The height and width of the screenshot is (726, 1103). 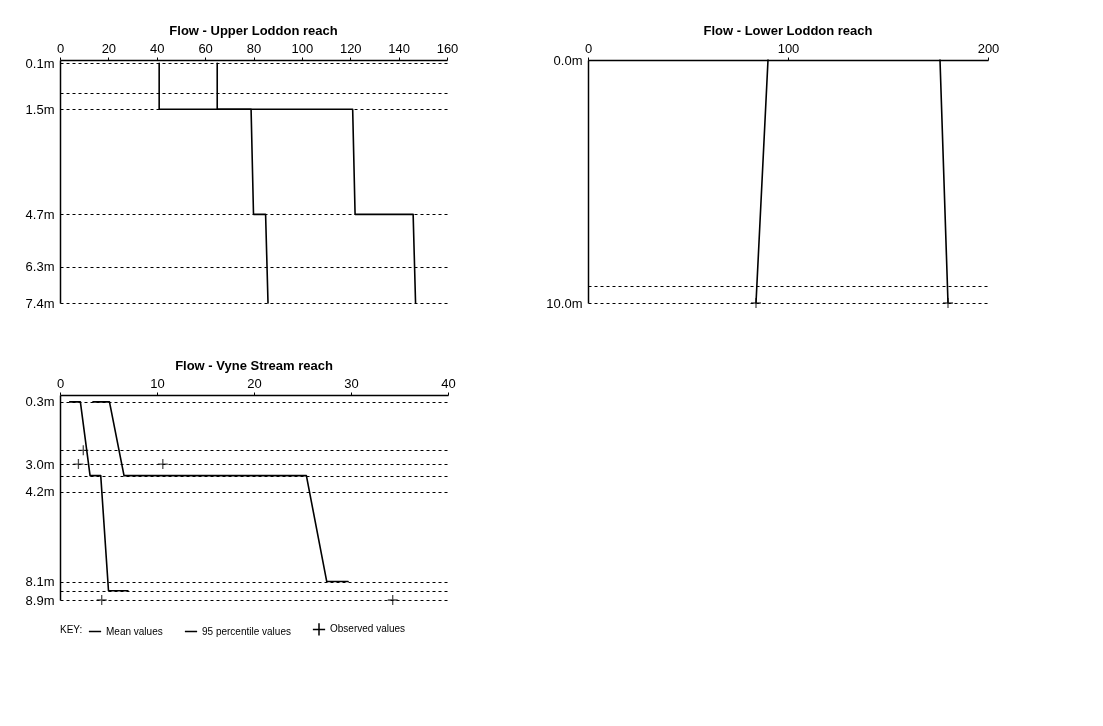 I want to click on legend-label: 95 percentile values, so click(x=246, y=631).